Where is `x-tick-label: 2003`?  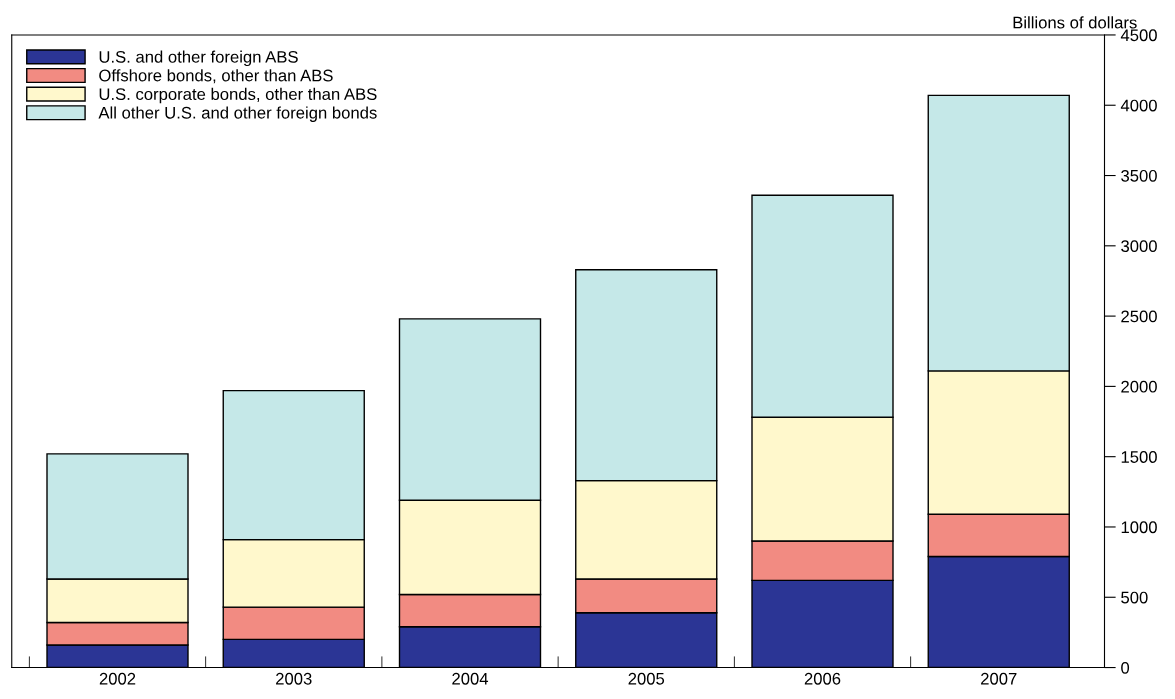 x-tick-label: 2003 is located at coordinates (294, 678).